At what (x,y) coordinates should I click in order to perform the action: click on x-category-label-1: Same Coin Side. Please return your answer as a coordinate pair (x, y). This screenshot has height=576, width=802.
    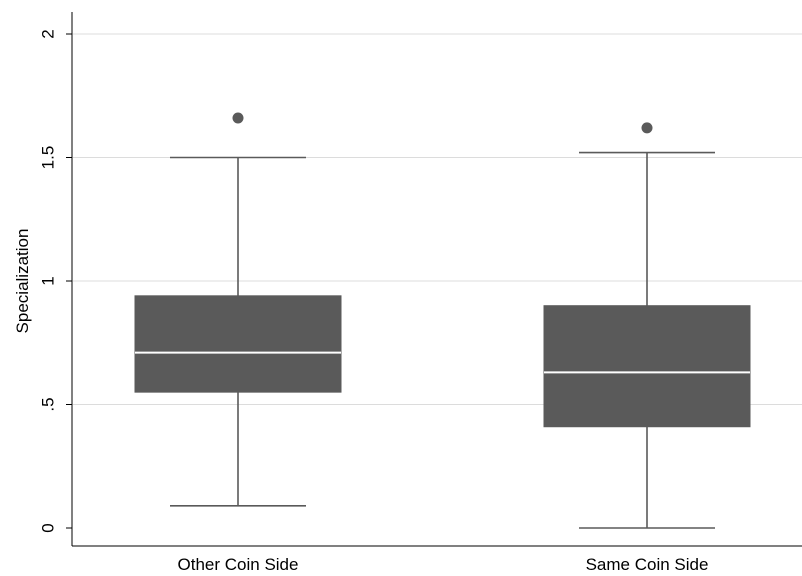
    Looking at the image, I should click on (647, 564).